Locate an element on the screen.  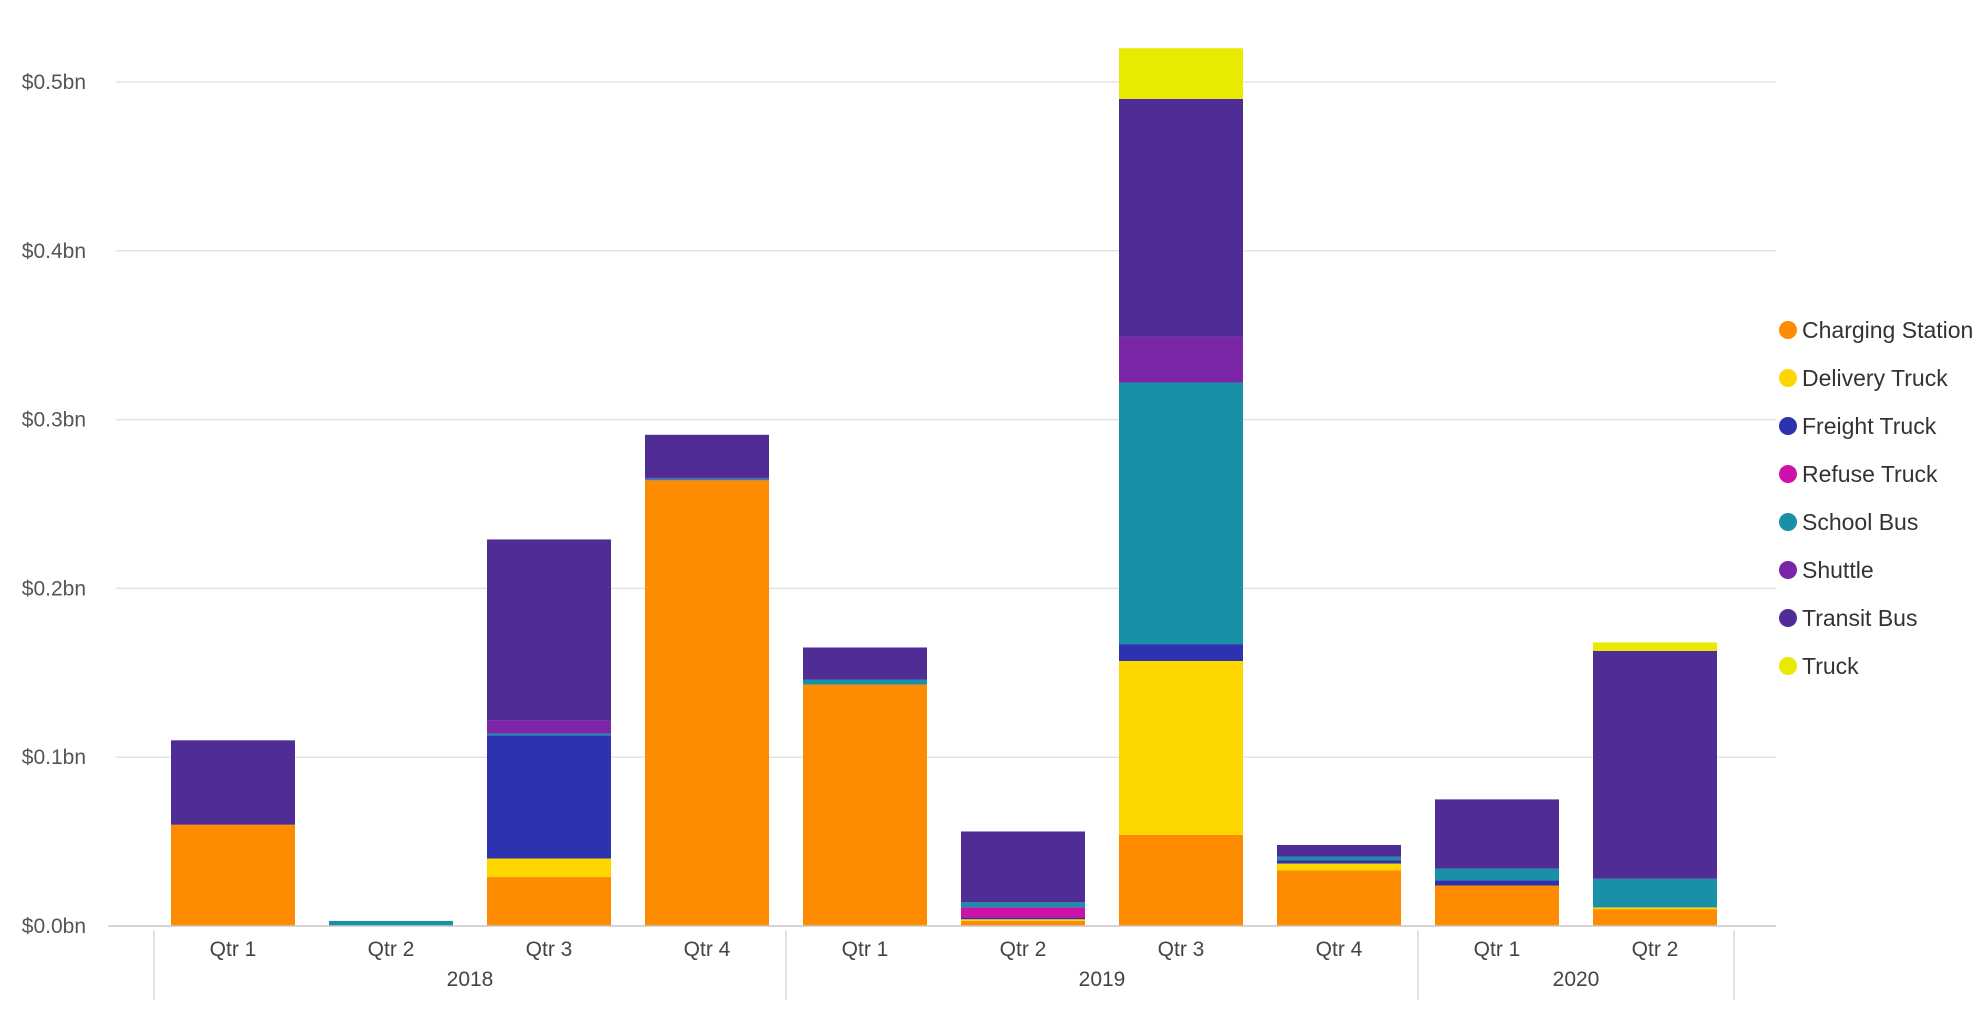
y-tick-label: $0.1bn is located at coordinates (54, 757).